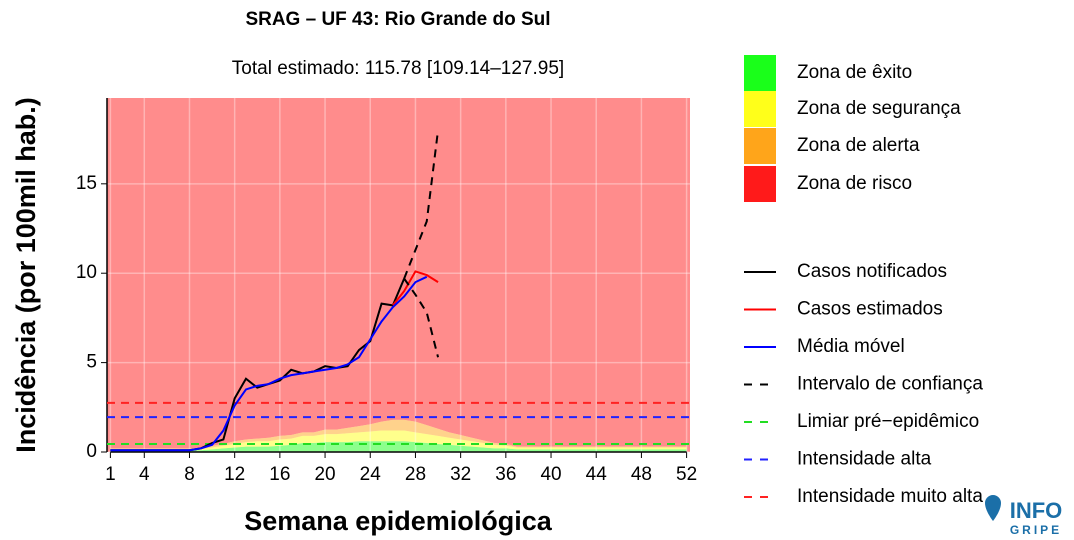  What do you see at coordinates (879, 108) in the screenshot?
I see `legend-label: Zona de segurança` at bounding box center [879, 108].